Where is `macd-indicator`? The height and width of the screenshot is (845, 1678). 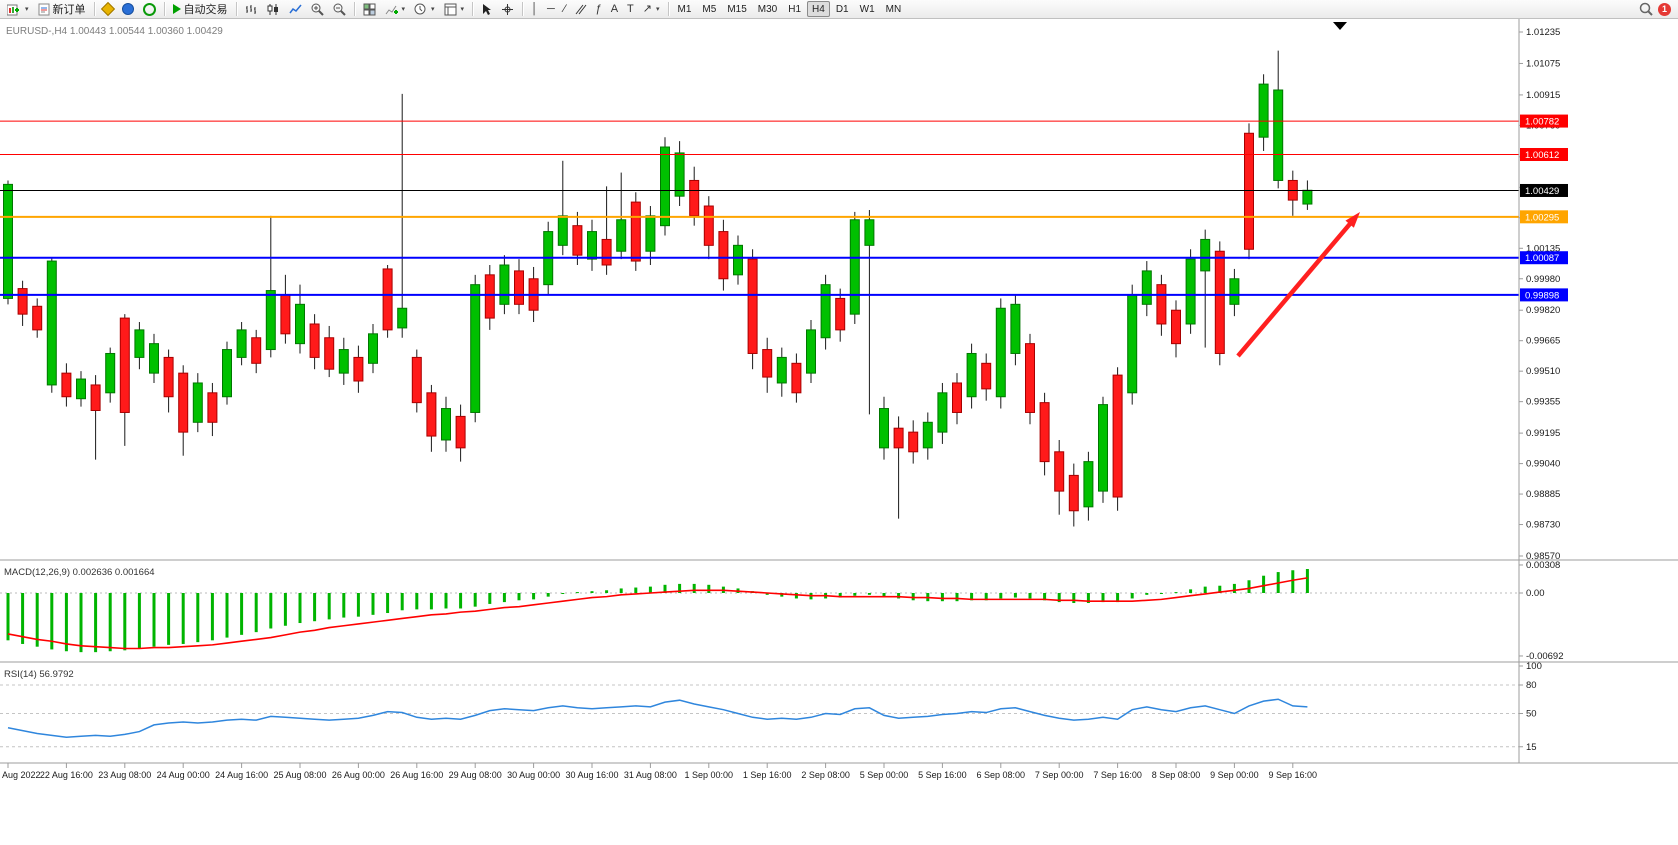 macd-indicator is located at coordinates (657, 611).